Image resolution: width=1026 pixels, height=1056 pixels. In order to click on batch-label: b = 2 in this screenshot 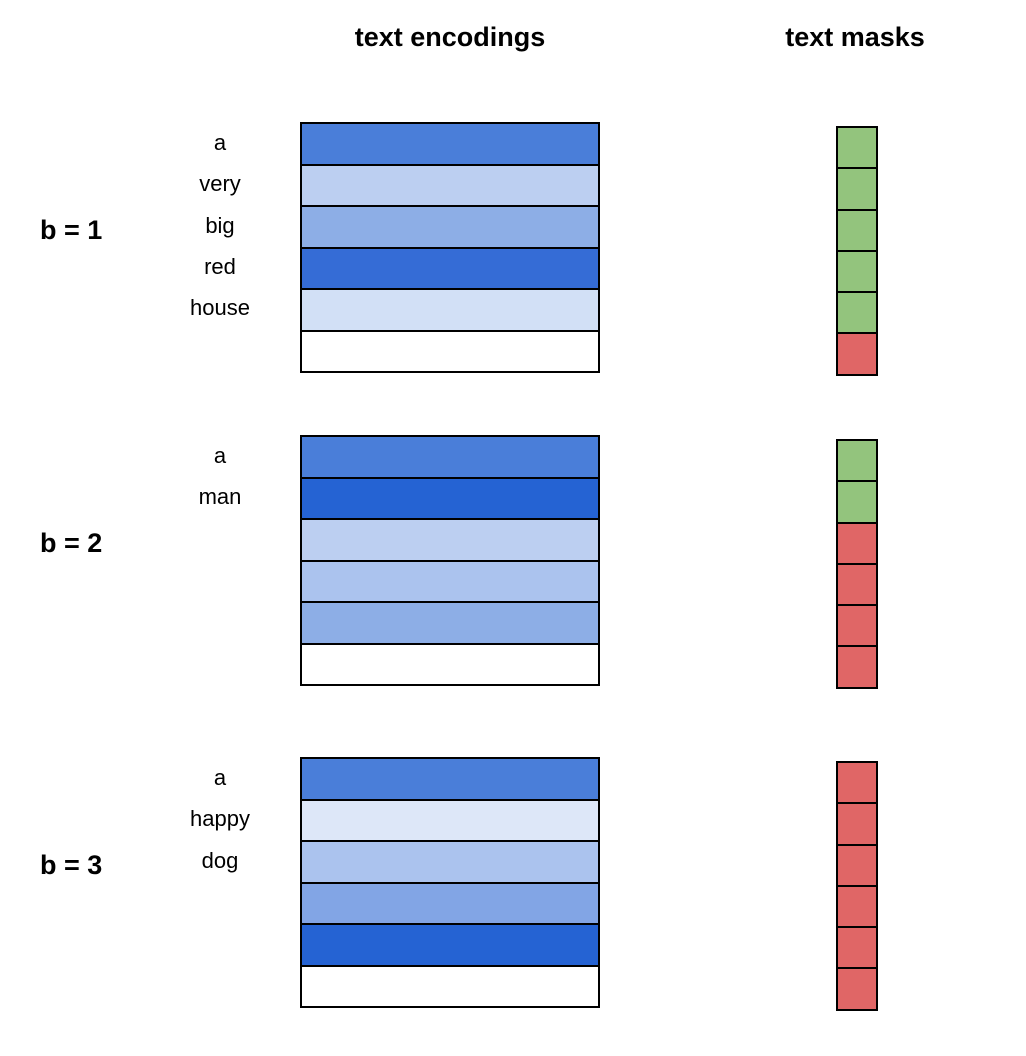, I will do `click(71, 543)`.